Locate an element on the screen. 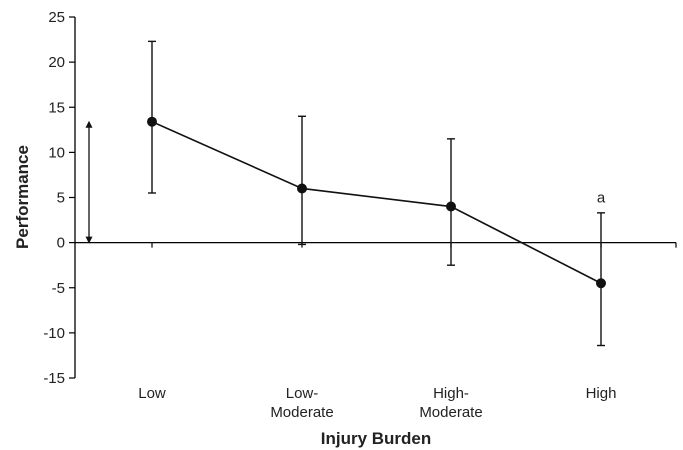 The image size is (683, 450). range-arrow-head-up is located at coordinates (89, 124).